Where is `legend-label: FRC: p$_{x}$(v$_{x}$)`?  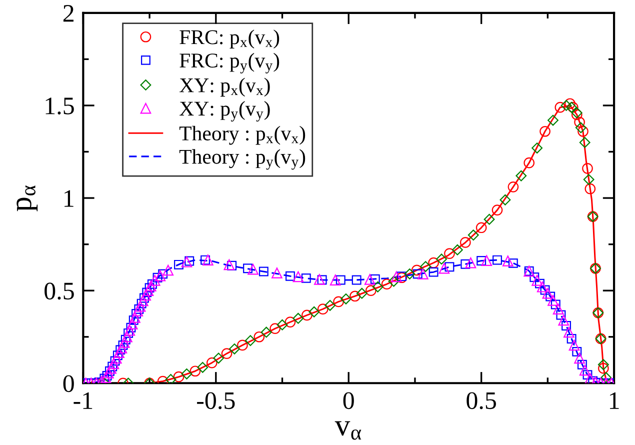
legend-label: FRC: p$_{x}$(v$_{x}$) is located at coordinates (230, 39).